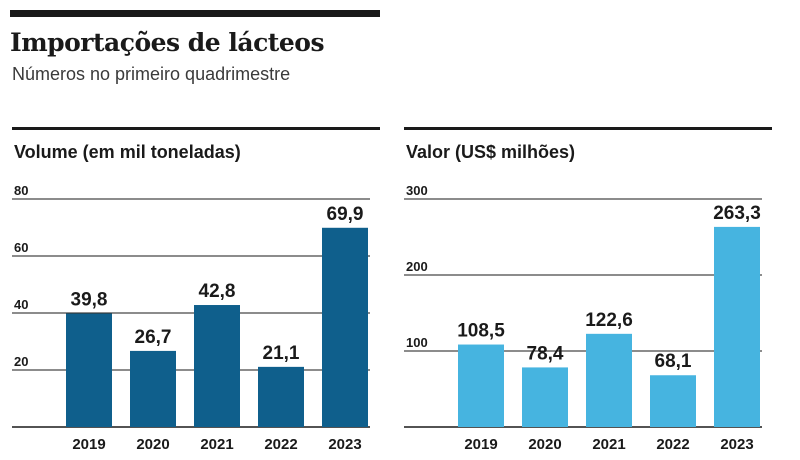 This screenshot has width=800, height=460. I want to click on valor-x-tick-label-2021: 2021, so click(608, 444).